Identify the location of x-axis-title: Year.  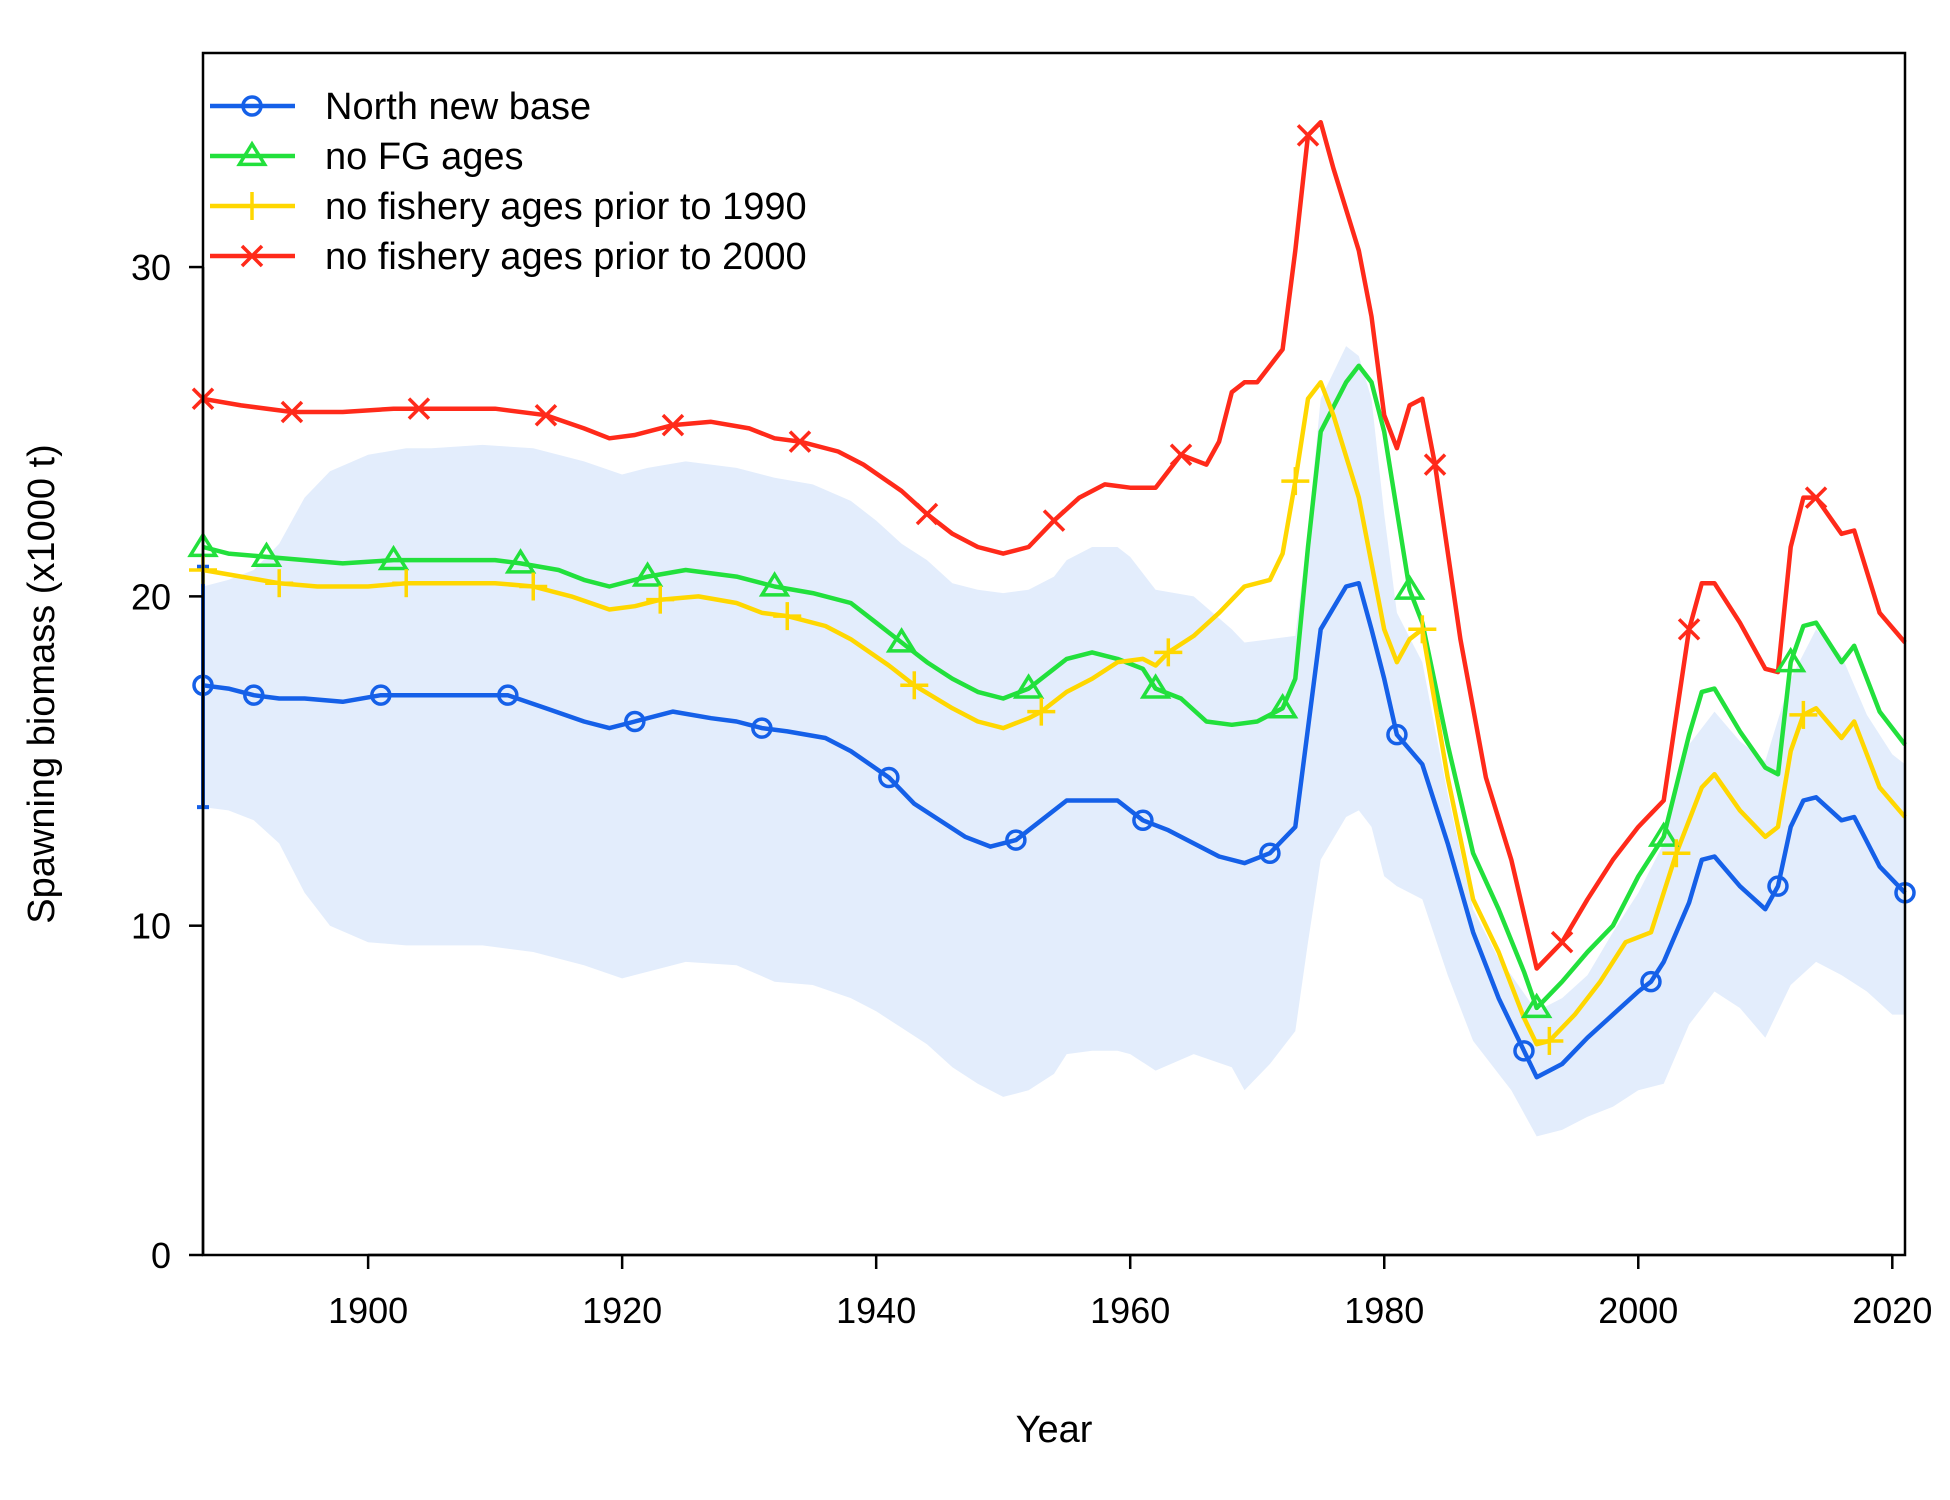
(1054, 1430).